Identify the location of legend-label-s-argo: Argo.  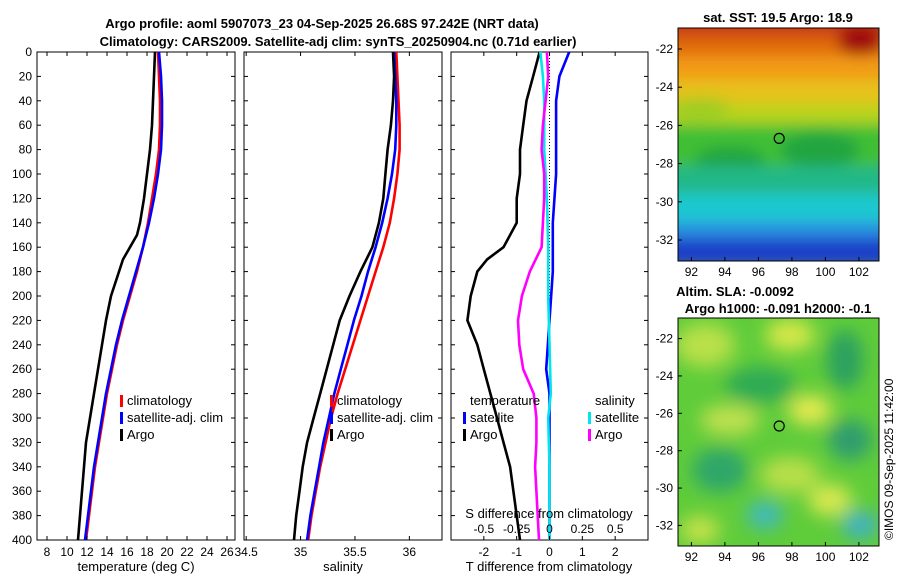
(608, 434).